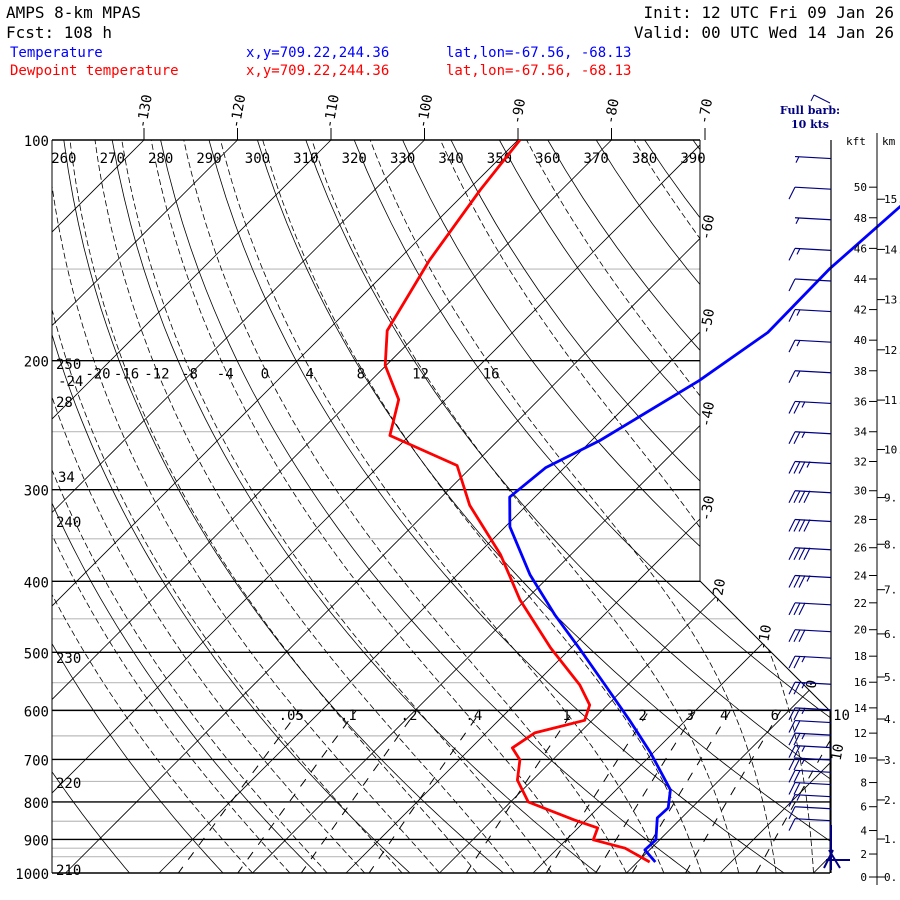 This screenshot has width=900, height=900. I want to click on kft-label: 8, so click(863, 783).